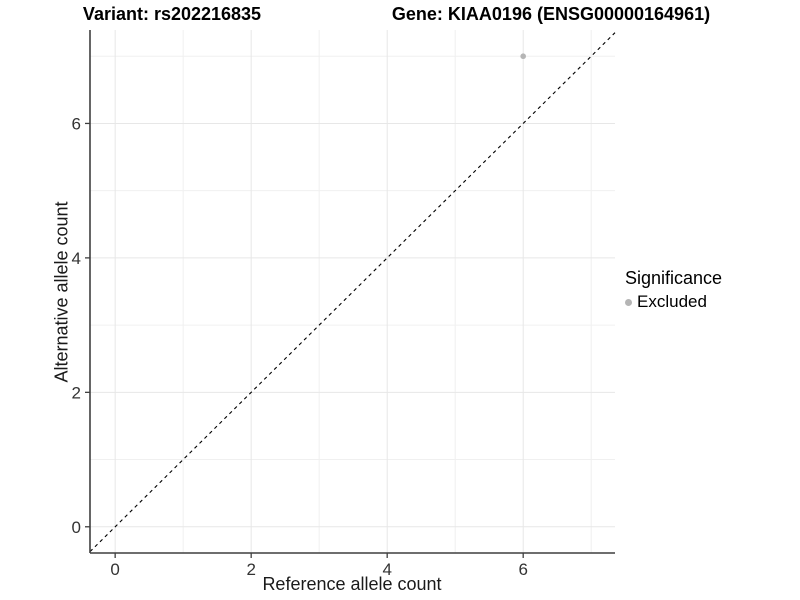 Image resolution: width=800 pixels, height=600 pixels. Describe the element at coordinates (76, 527) in the screenshot. I see `y-tick-label: 0` at that location.